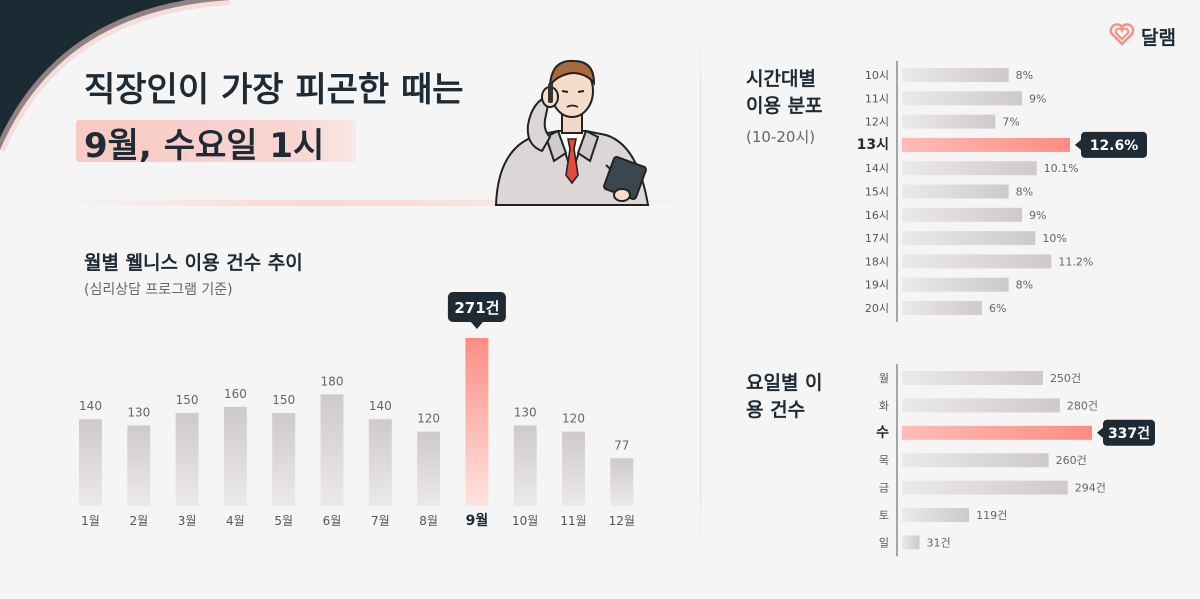 Image resolution: width=1200 pixels, height=599 pixels. Describe the element at coordinates (884, 460) in the screenshot. I see `category-label: 목` at that location.